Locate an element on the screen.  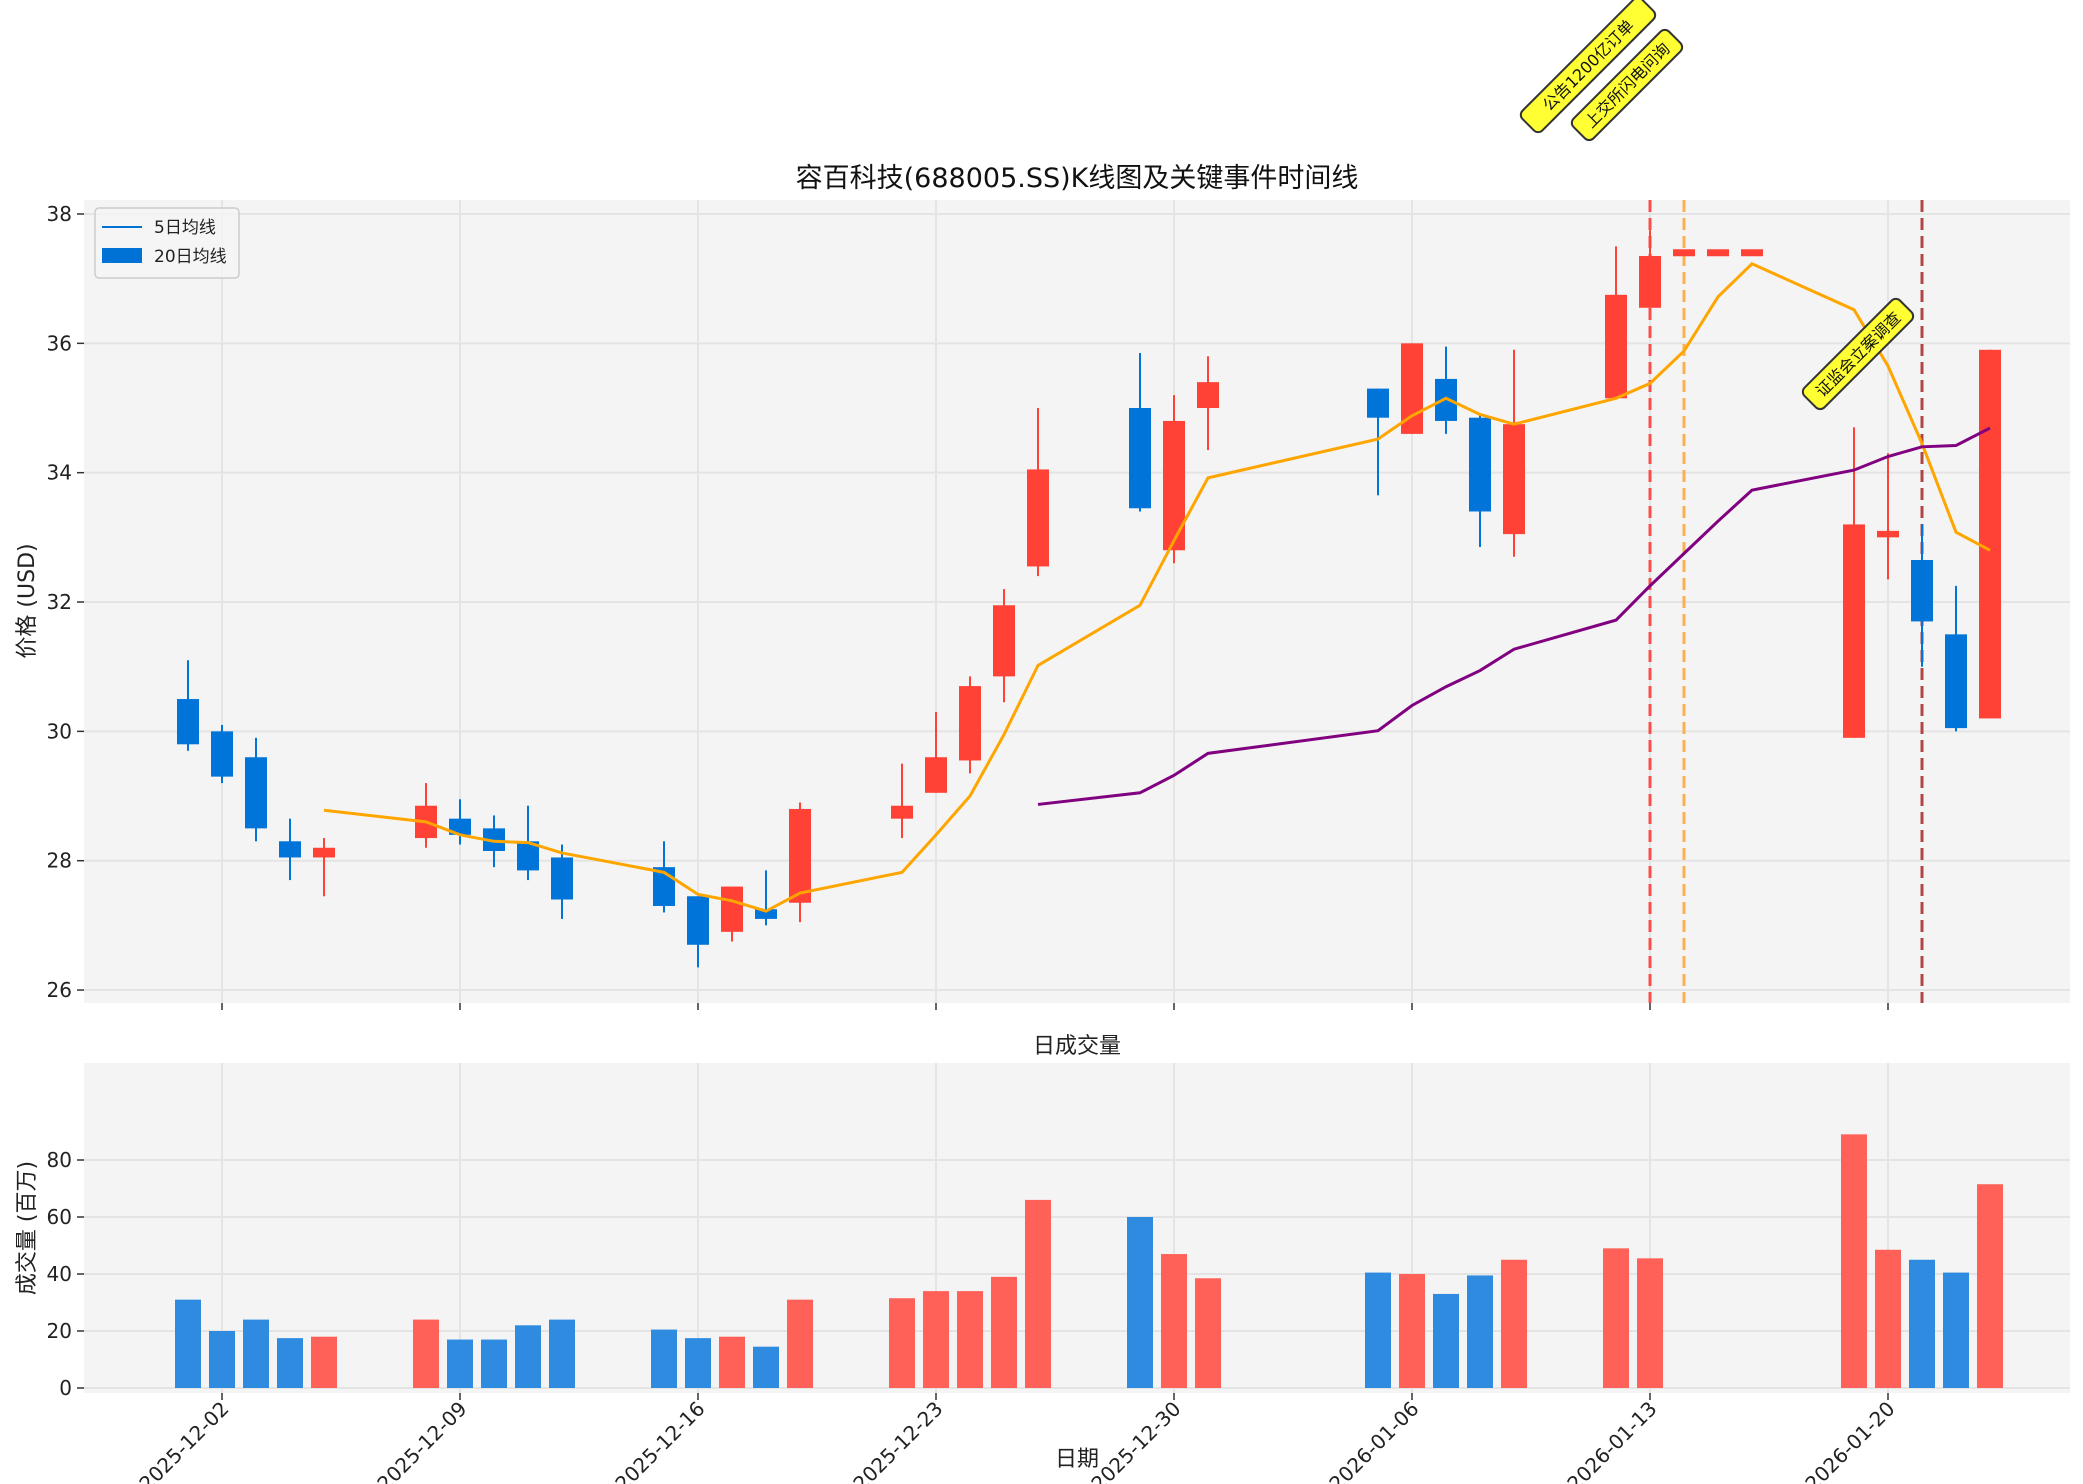
y-tick-label: 38 is located at coordinates (59, 214).